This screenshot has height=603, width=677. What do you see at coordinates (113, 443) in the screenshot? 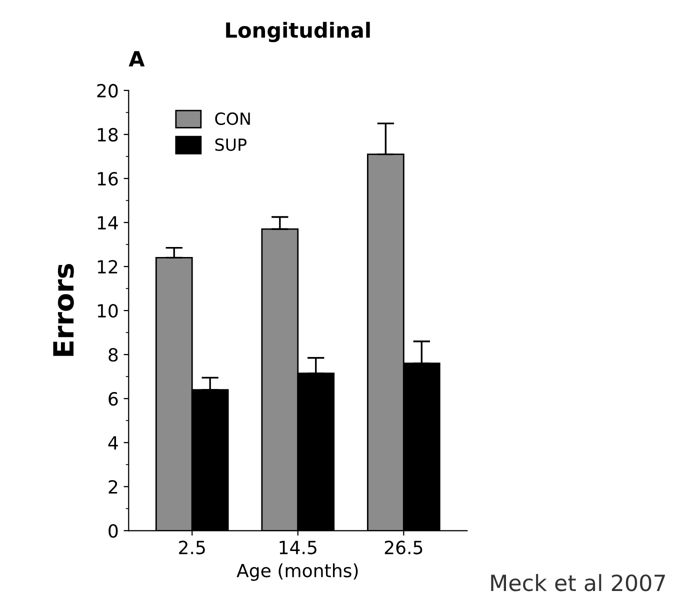
I see `y-tick-label: 4` at bounding box center [113, 443].